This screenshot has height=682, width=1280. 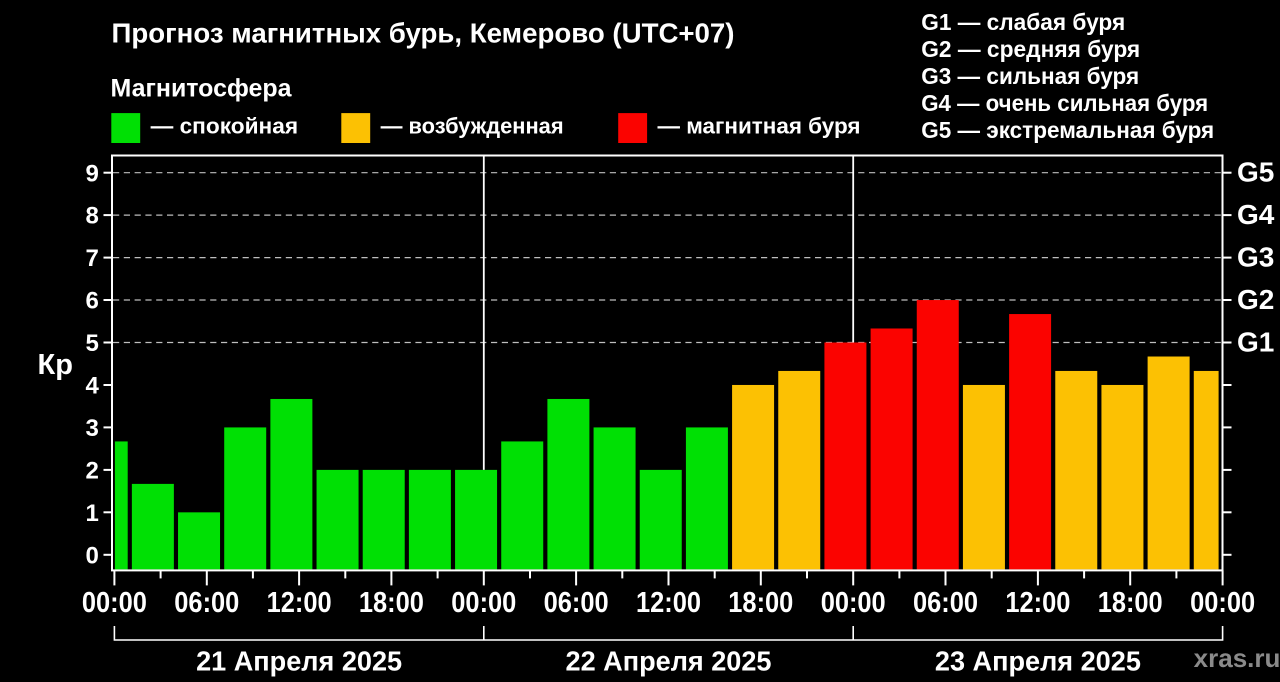 What do you see at coordinates (669, 661) in the screenshot?
I see `svg-text: 22 Апреля 2025` at bounding box center [669, 661].